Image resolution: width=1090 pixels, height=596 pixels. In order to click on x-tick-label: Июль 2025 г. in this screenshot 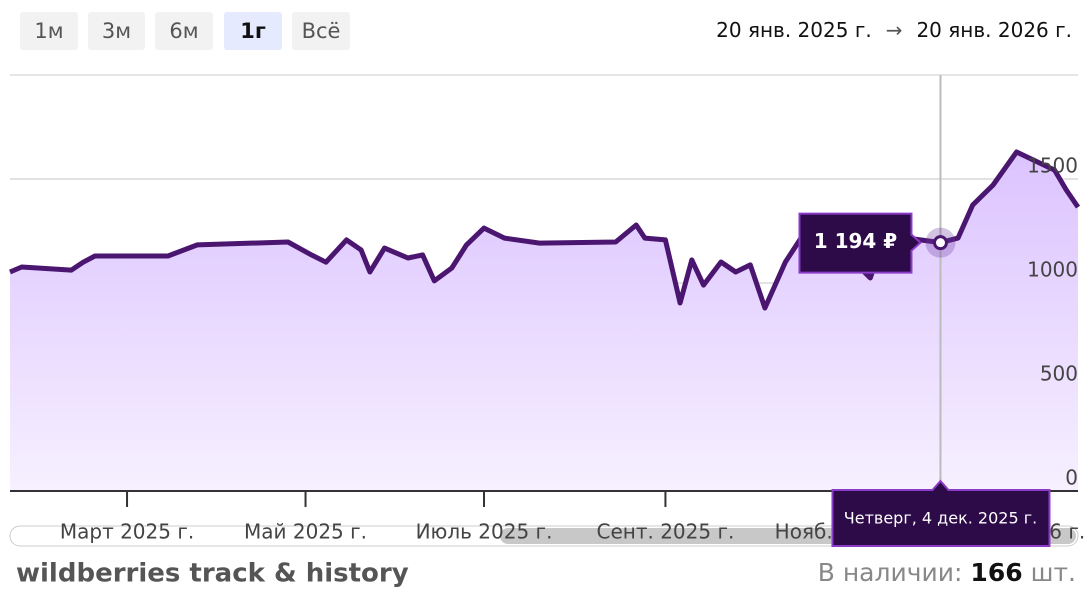, I will do `click(484, 532)`.